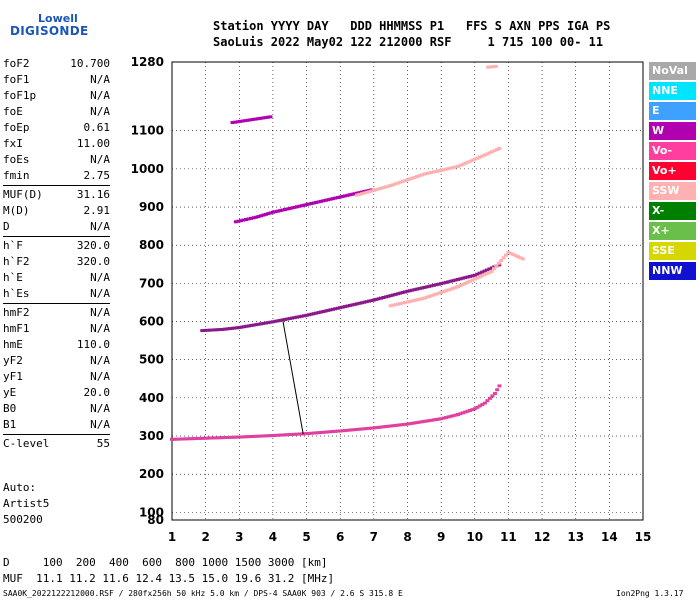 Image resolution: width=700 pixels, height=600 pixels. Describe the element at coordinates (56, 195) in the screenshot. I see `param-row: MUF(D) 31.16` at that location.